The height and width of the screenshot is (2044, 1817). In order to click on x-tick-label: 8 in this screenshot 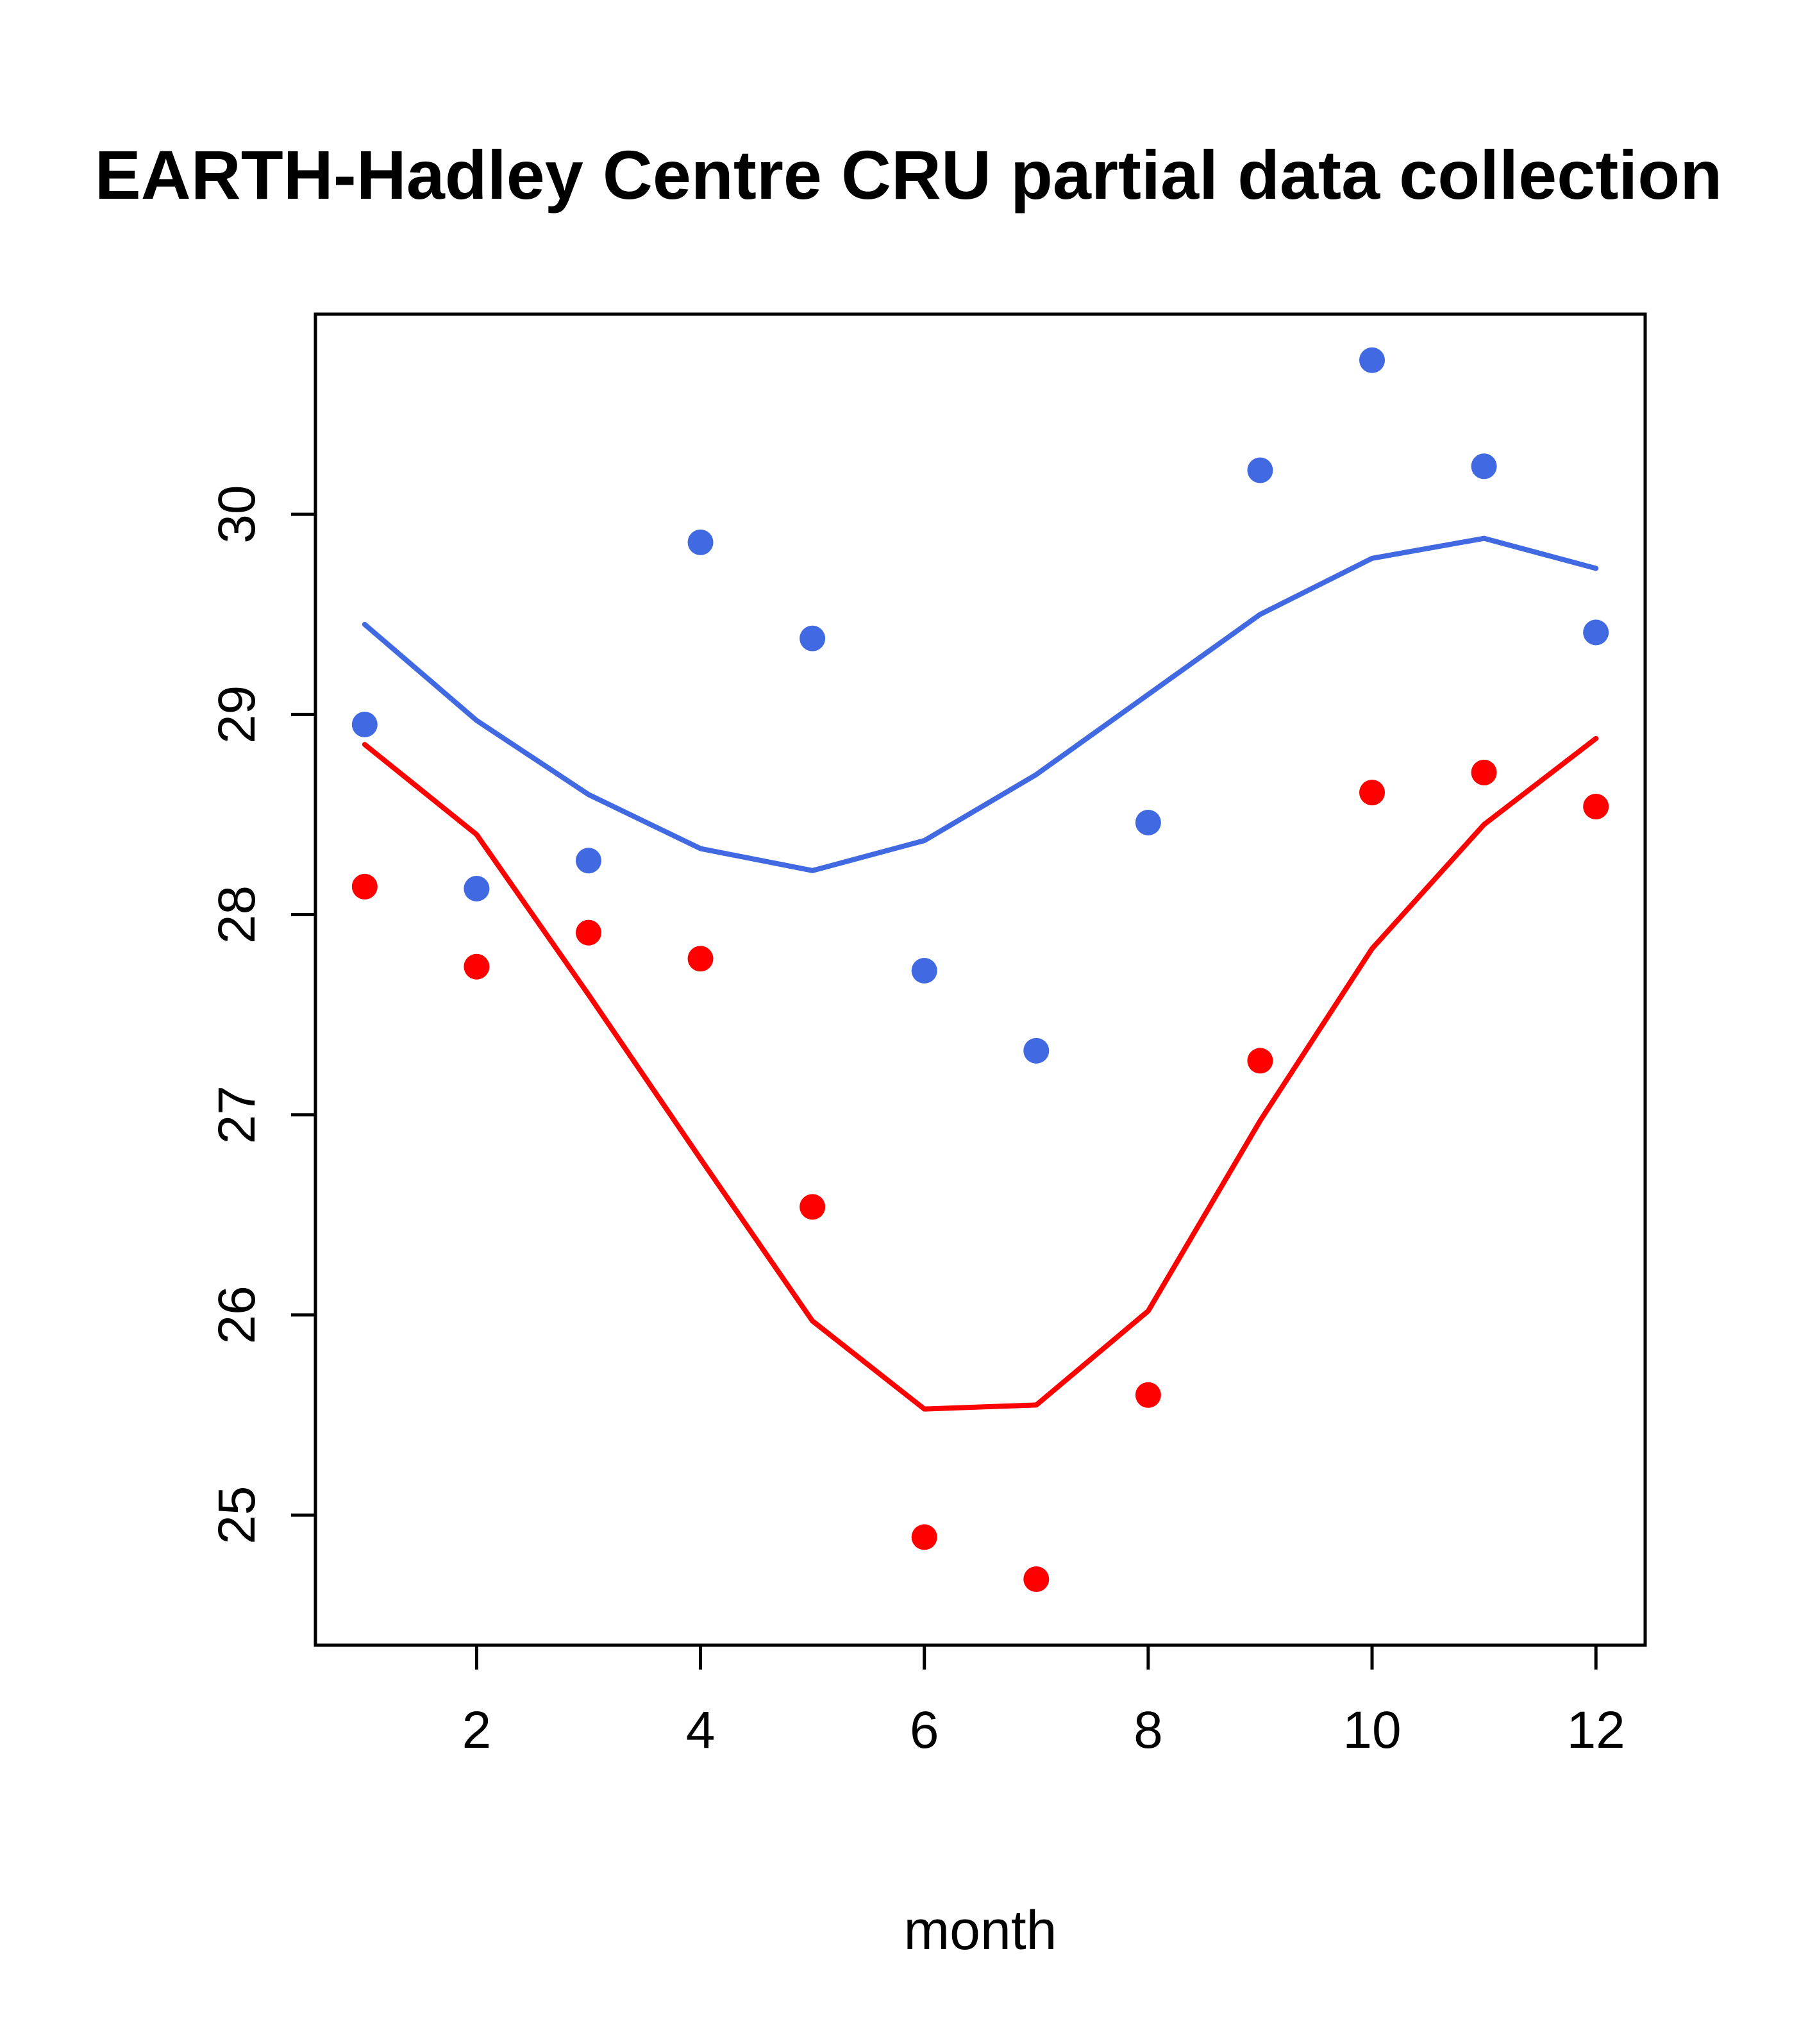, I will do `click(1149, 1730)`.